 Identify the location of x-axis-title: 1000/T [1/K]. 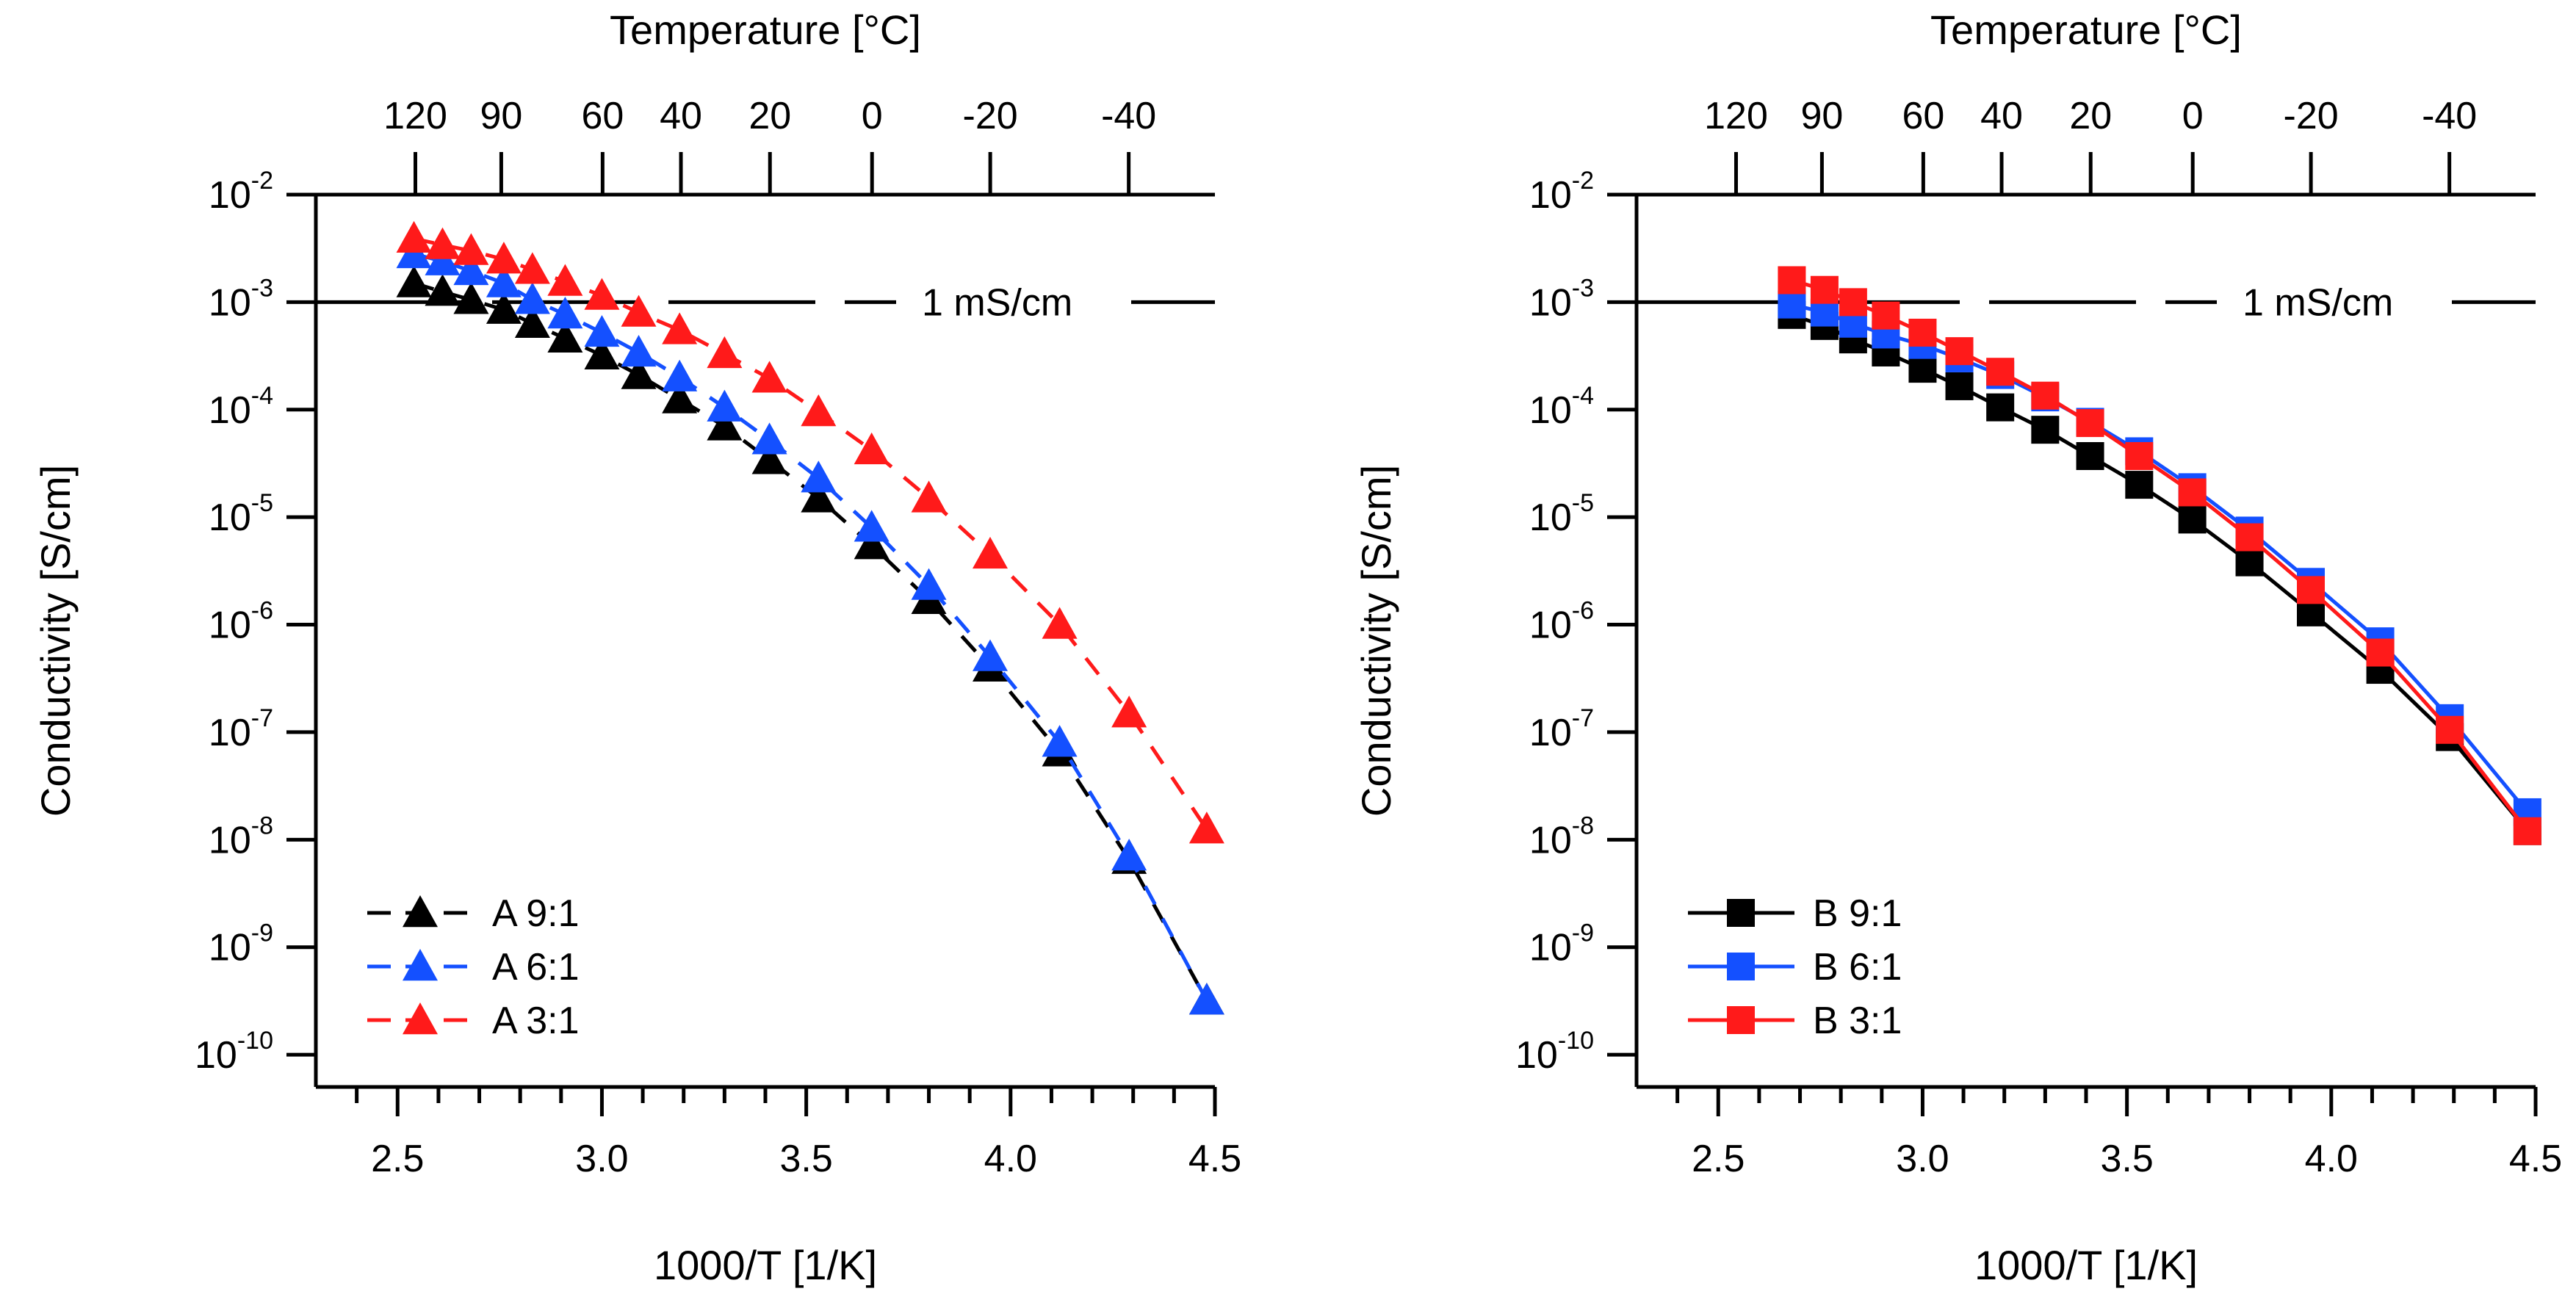
(2086, 1265).